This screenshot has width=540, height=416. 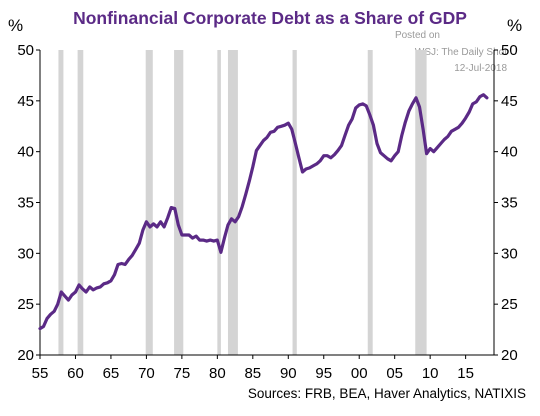 I want to click on y-tick-label-right: 20, so click(x=509, y=355).